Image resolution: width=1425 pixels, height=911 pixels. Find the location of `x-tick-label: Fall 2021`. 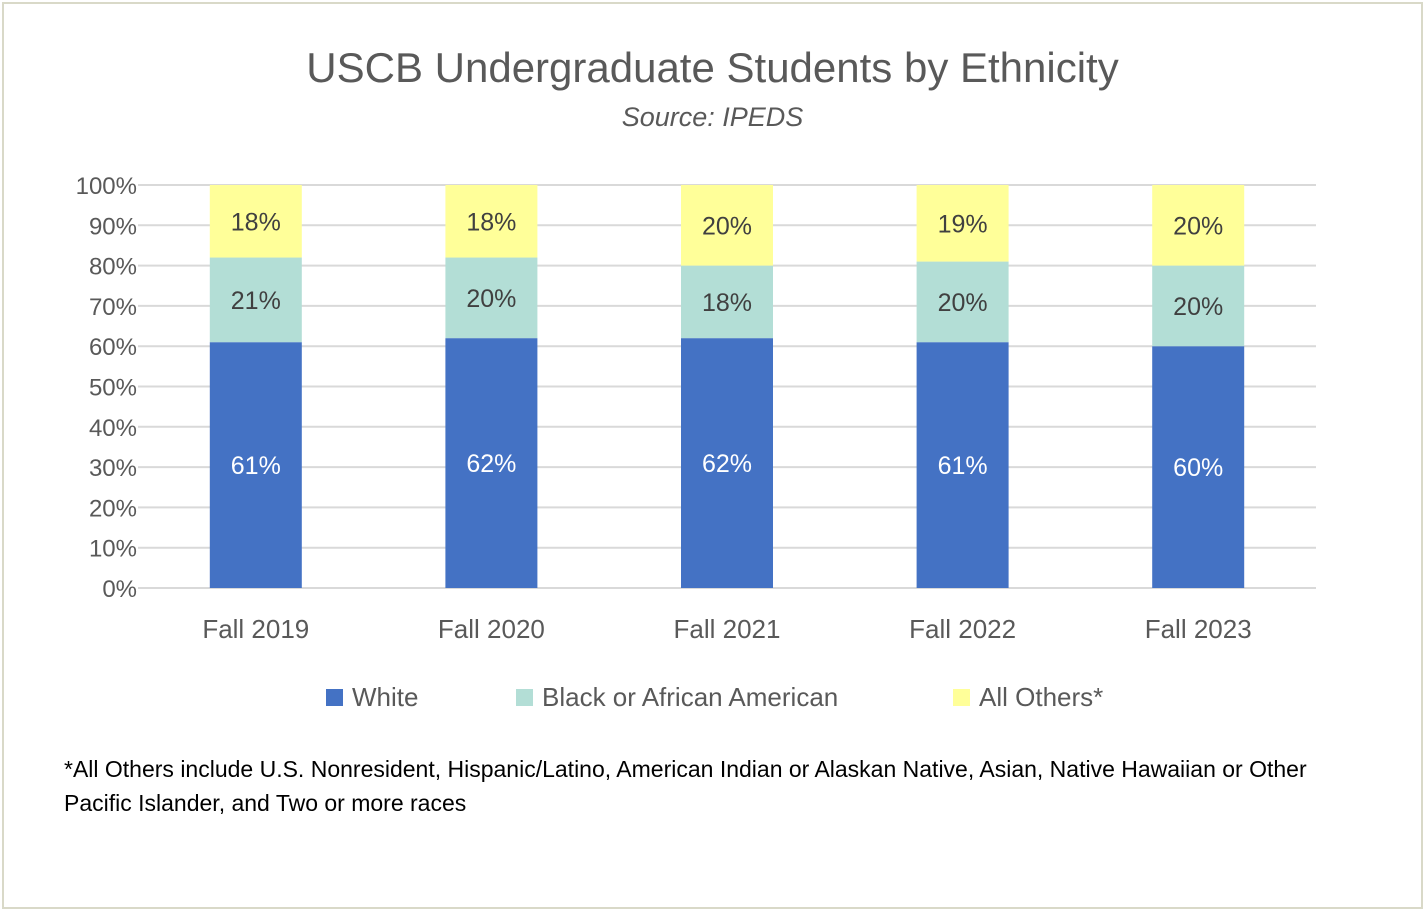

x-tick-label: Fall 2021 is located at coordinates (727, 629).